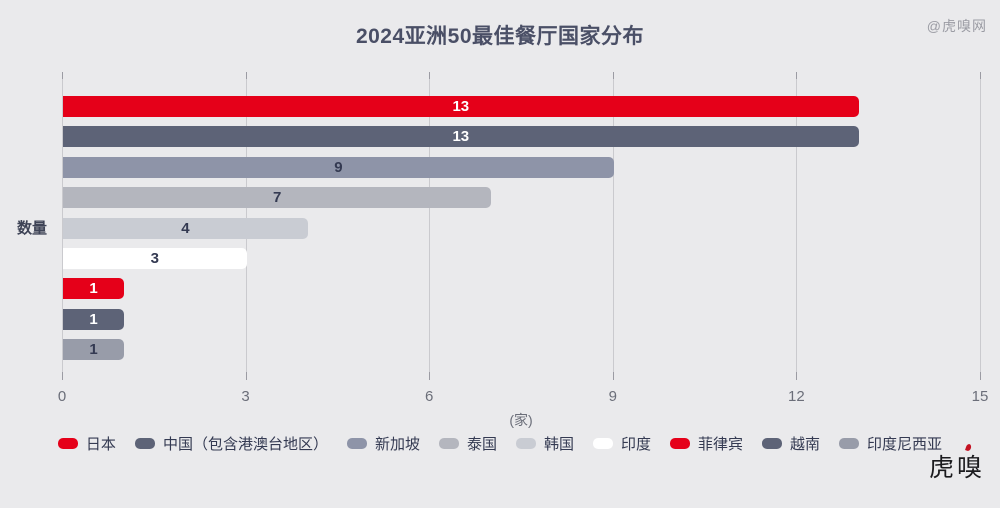 The width and height of the screenshot is (1000, 508). I want to click on x-tick-label-6: 6, so click(429, 396).